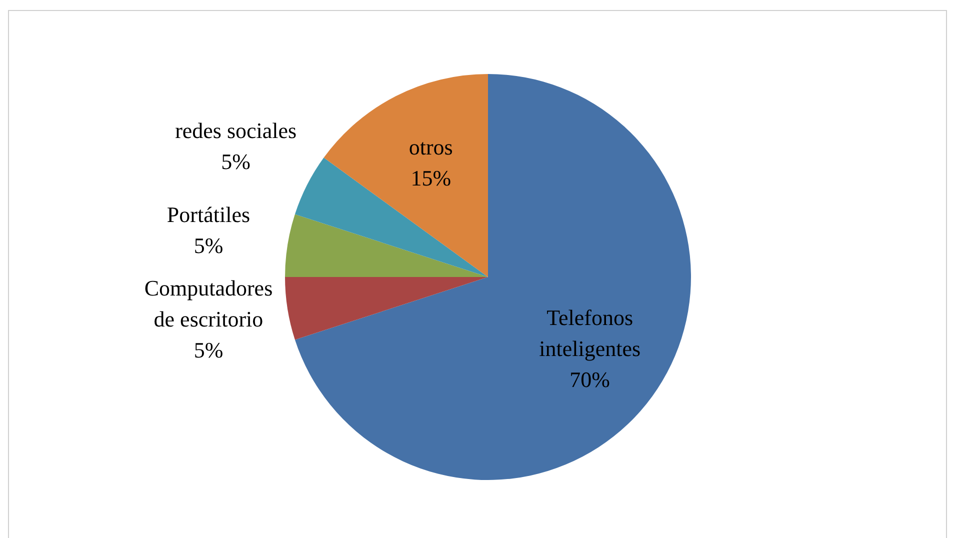  I want to click on slice-label: redes sociales, so click(236, 131).